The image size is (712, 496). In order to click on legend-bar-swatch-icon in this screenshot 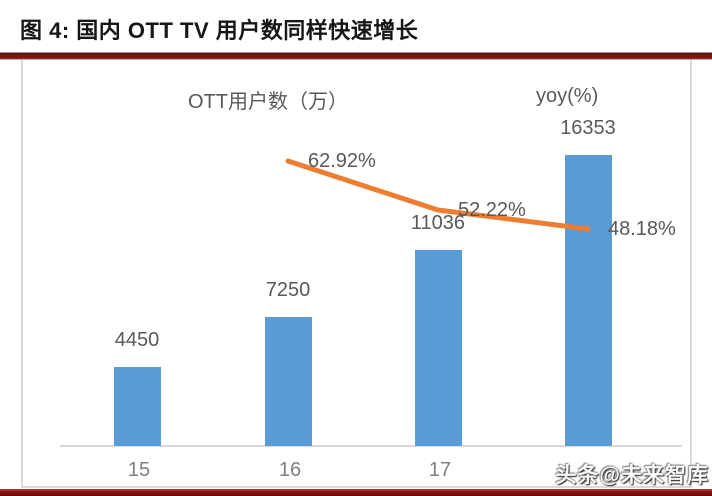, I will do `click(157, 96)`.